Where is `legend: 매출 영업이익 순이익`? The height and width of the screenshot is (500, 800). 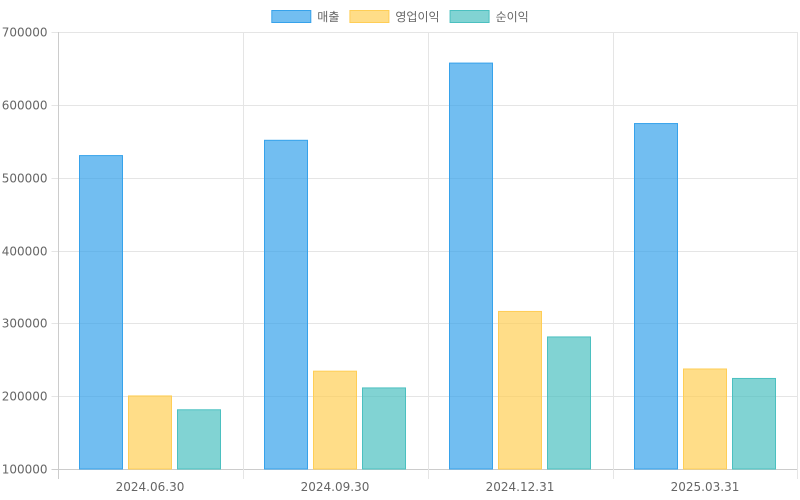 legend: 매출 영업이익 순이익 is located at coordinates (400, 17).